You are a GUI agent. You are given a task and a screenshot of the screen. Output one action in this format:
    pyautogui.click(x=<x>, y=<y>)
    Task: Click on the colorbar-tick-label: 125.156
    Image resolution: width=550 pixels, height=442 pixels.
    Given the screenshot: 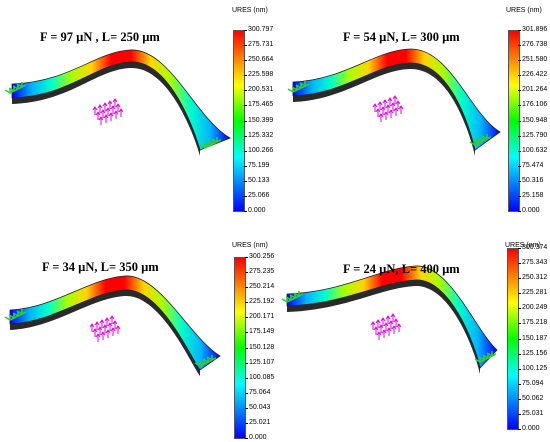 What is the action you would take?
    pyautogui.click(x=535, y=353)
    